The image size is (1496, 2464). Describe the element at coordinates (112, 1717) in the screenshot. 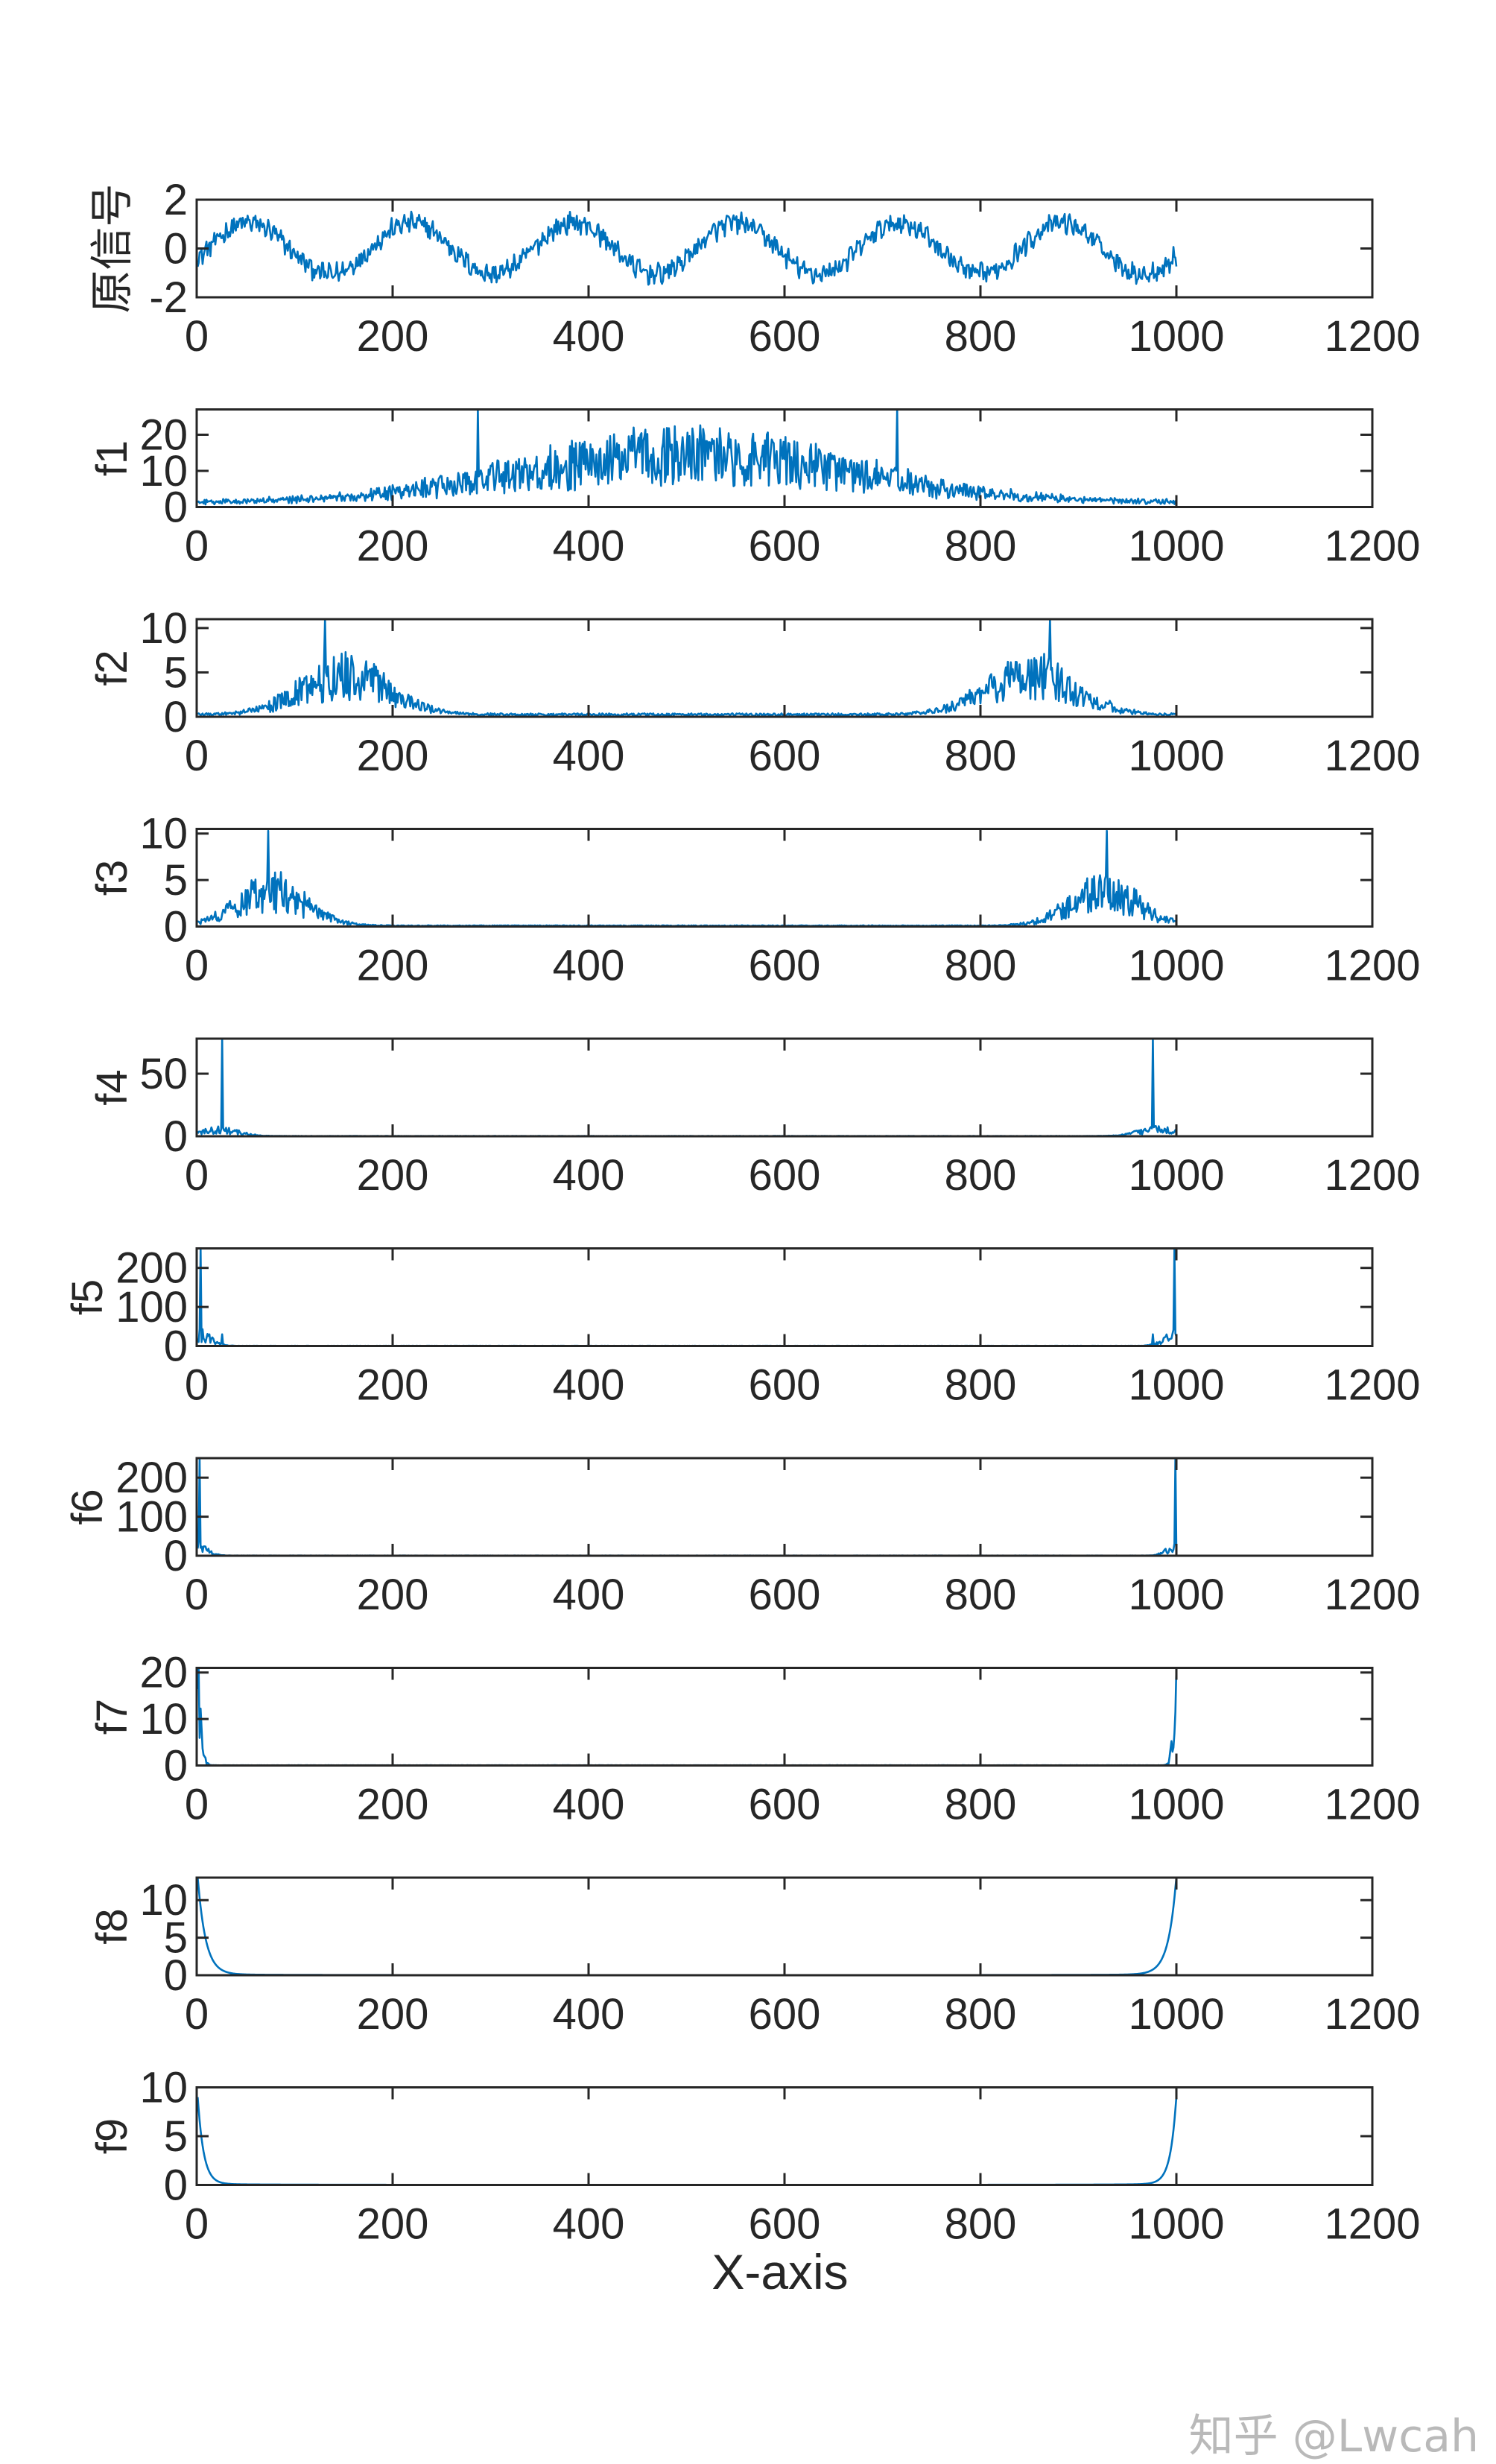

I see `y-axis-label-f7: f7` at that location.